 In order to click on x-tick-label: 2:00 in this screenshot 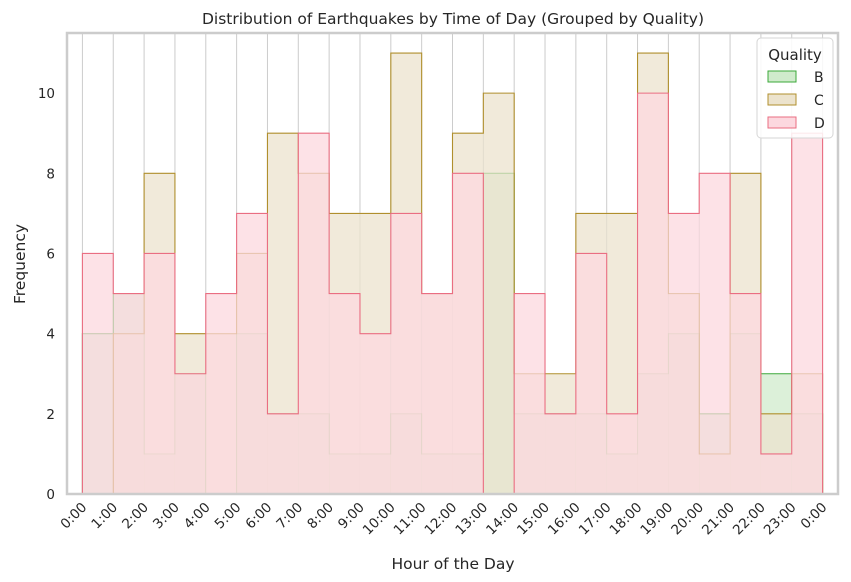, I will do `click(135, 516)`.